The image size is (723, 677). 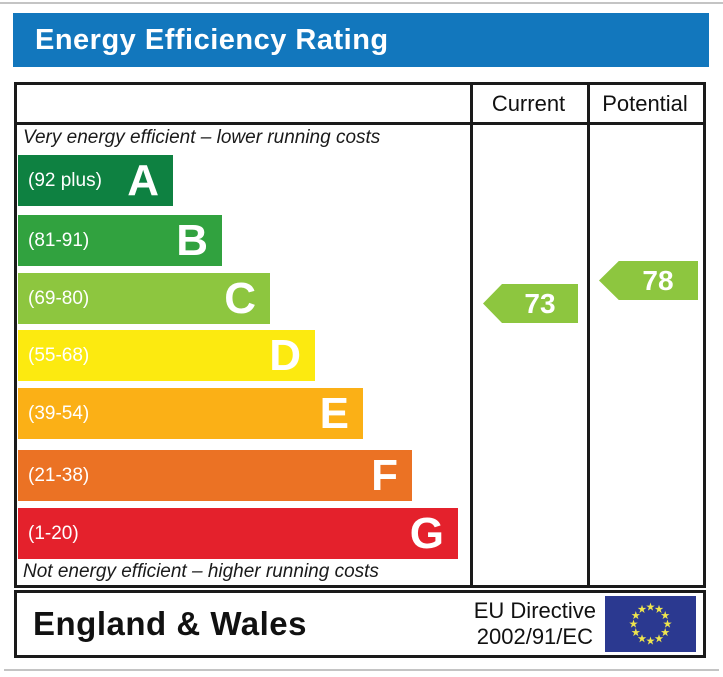 I want to click on page-bottom-divider, so click(x=361, y=670).